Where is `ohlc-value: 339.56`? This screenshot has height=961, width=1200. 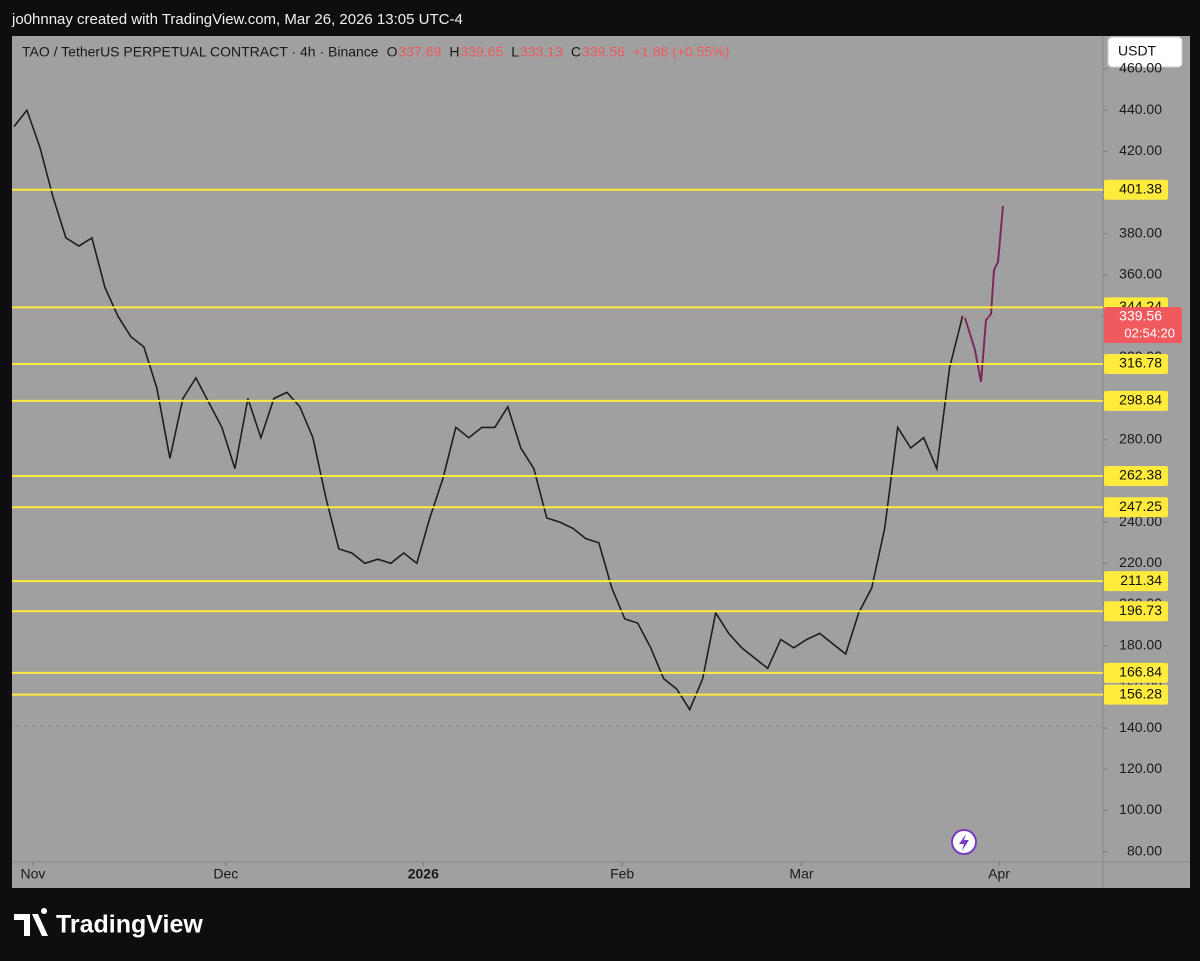 ohlc-value: 339.56 is located at coordinates (603, 52).